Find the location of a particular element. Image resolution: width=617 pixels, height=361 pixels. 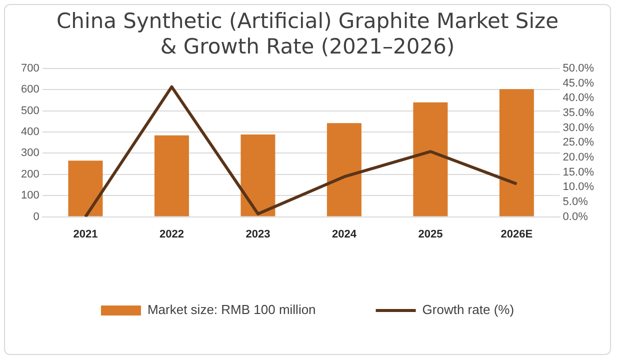

legend-label: Growth rate (%) is located at coordinates (468, 310).